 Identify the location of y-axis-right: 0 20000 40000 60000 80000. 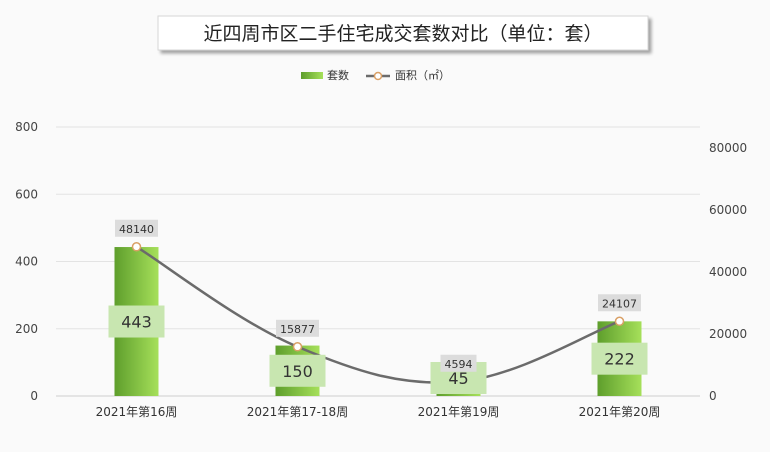
(728, 272).